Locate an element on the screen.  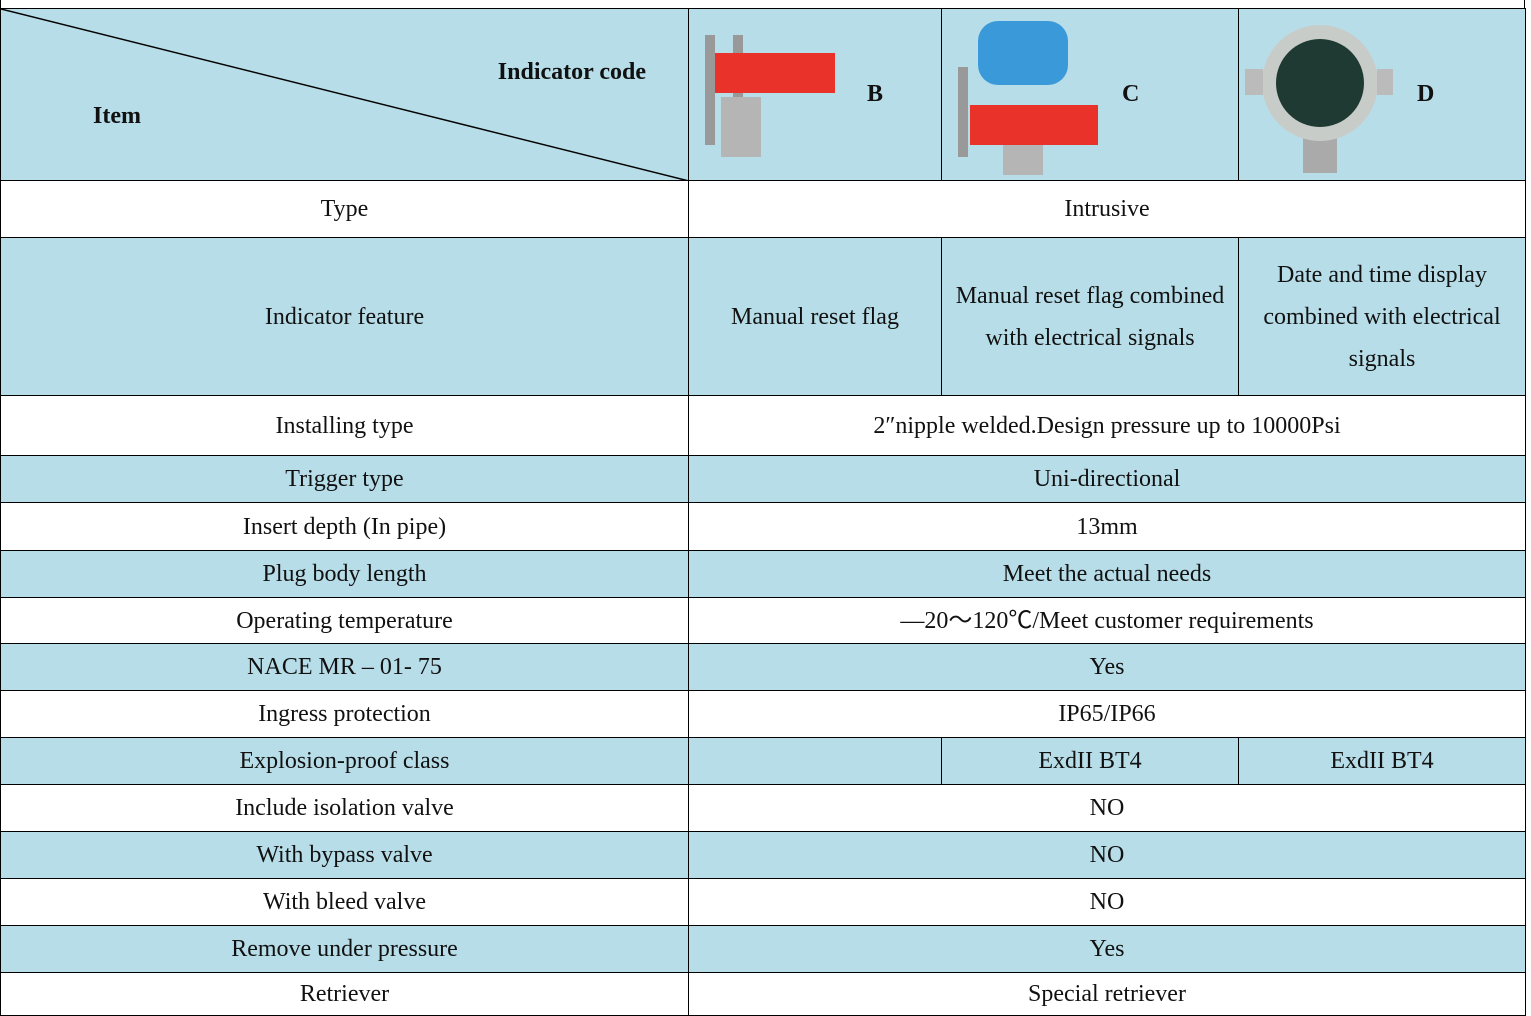
value-cell: Uni-directional is located at coordinates (1107, 479).